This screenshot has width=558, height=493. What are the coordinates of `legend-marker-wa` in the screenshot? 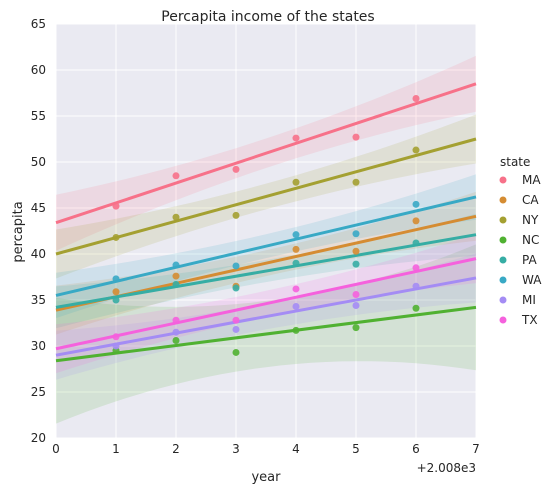 It's located at (503, 280).